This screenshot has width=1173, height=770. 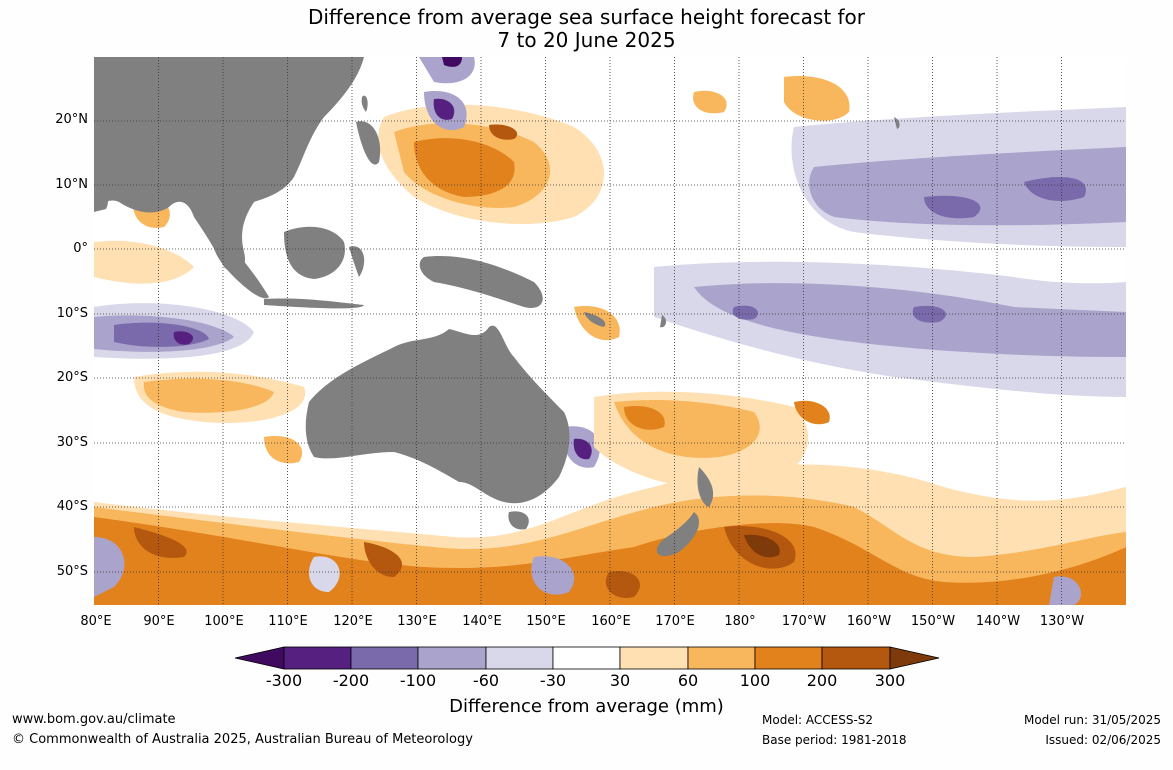 What do you see at coordinates (890, 680) in the screenshot?
I see `colorbar-label: 300` at bounding box center [890, 680].